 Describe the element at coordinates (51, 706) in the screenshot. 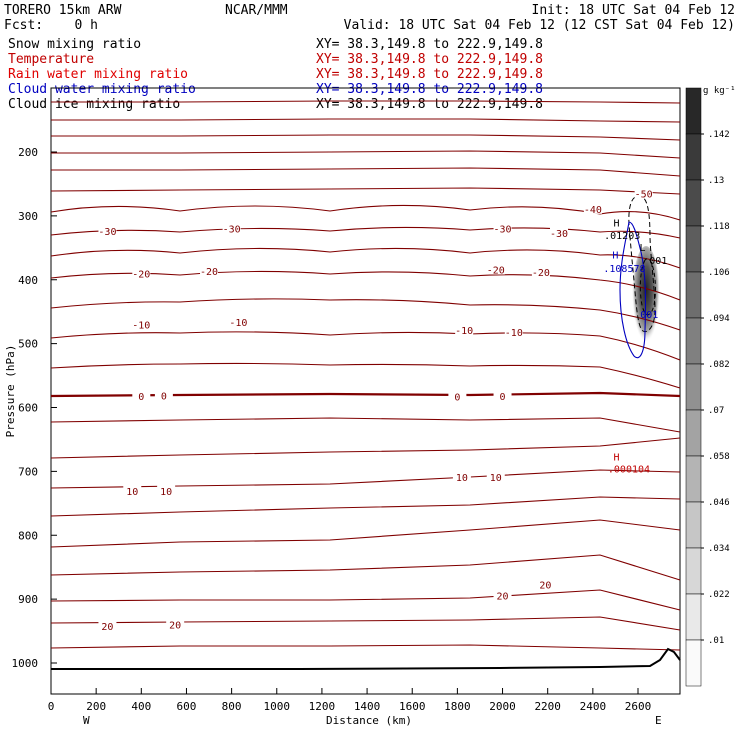

I see `x-tick-label: 0` at that location.